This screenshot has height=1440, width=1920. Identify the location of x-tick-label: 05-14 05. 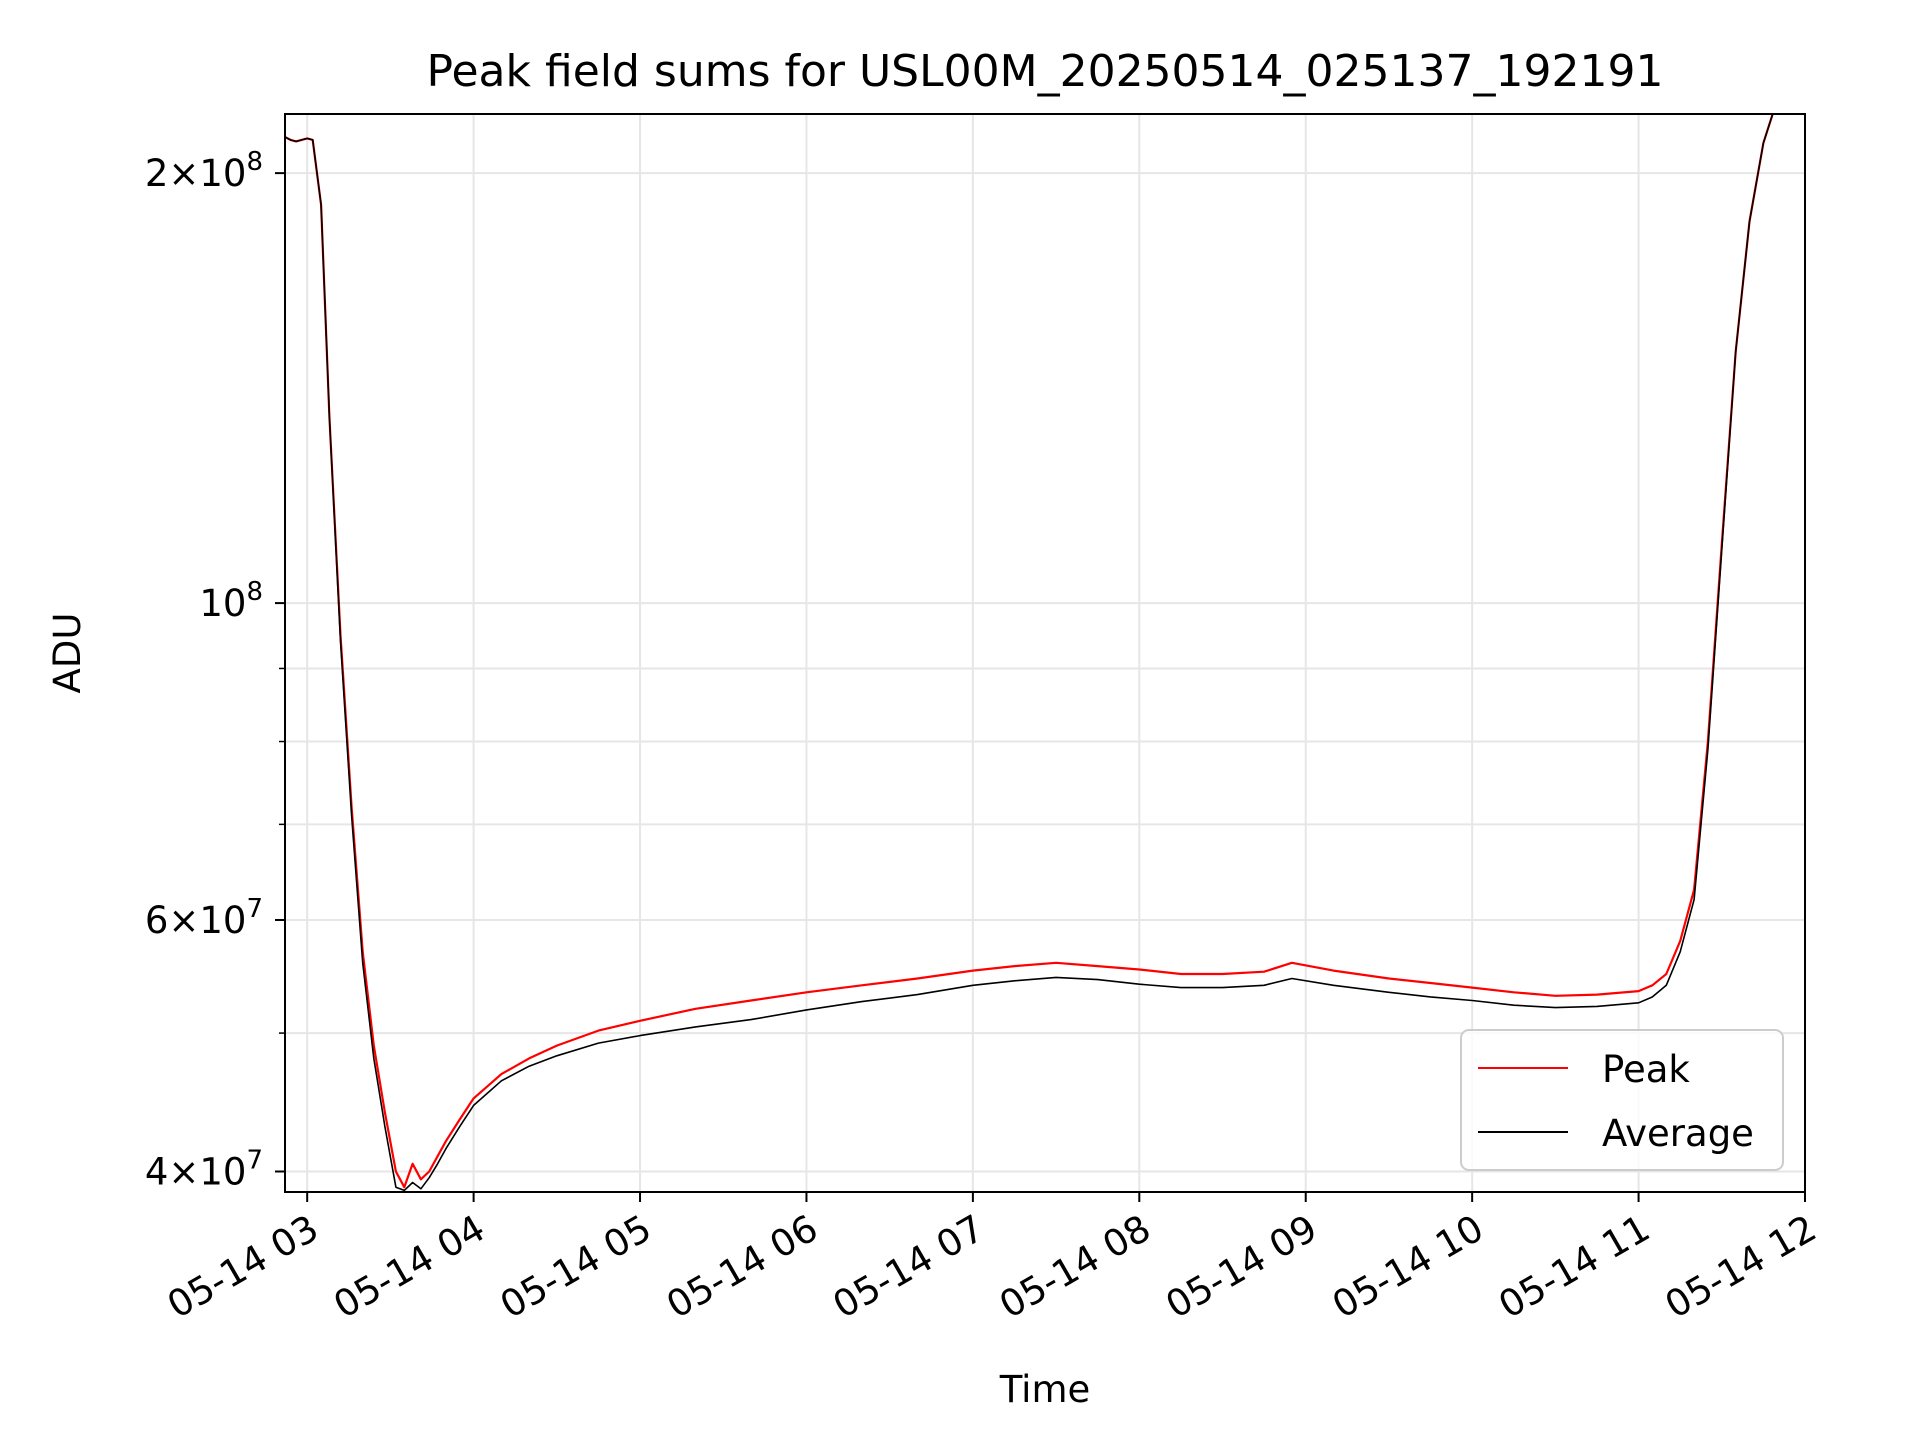
(576, 1267).